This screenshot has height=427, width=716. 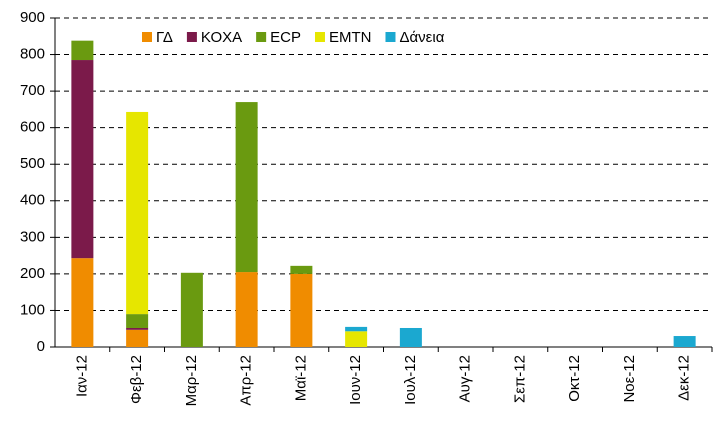 What do you see at coordinates (32, 127) in the screenshot?
I see `y-tick-label: 600` at bounding box center [32, 127].